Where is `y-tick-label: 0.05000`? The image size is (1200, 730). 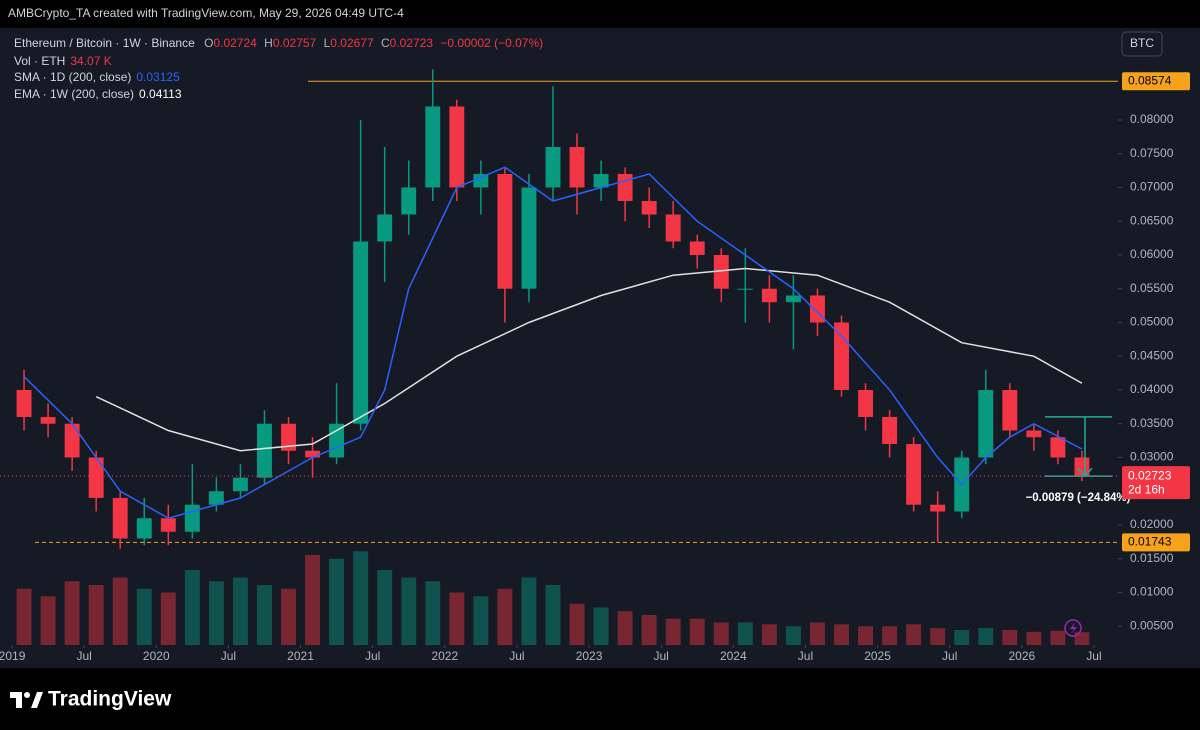
y-tick-label: 0.05000 is located at coordinates (1152, 322).